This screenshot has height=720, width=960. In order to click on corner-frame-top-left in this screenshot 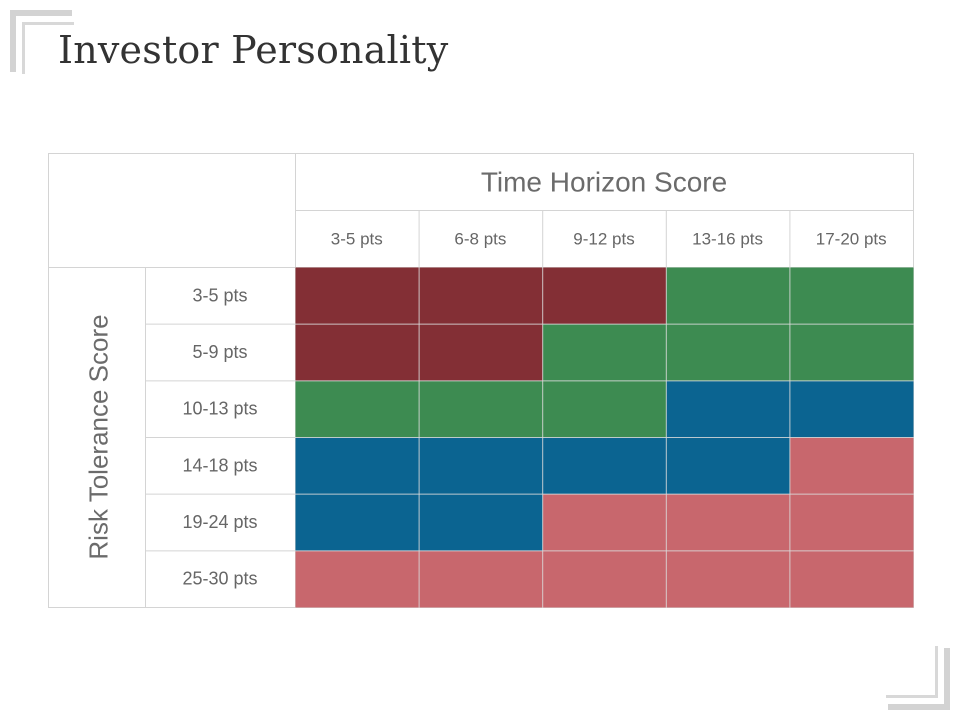, I will do `click(41, 41)`.